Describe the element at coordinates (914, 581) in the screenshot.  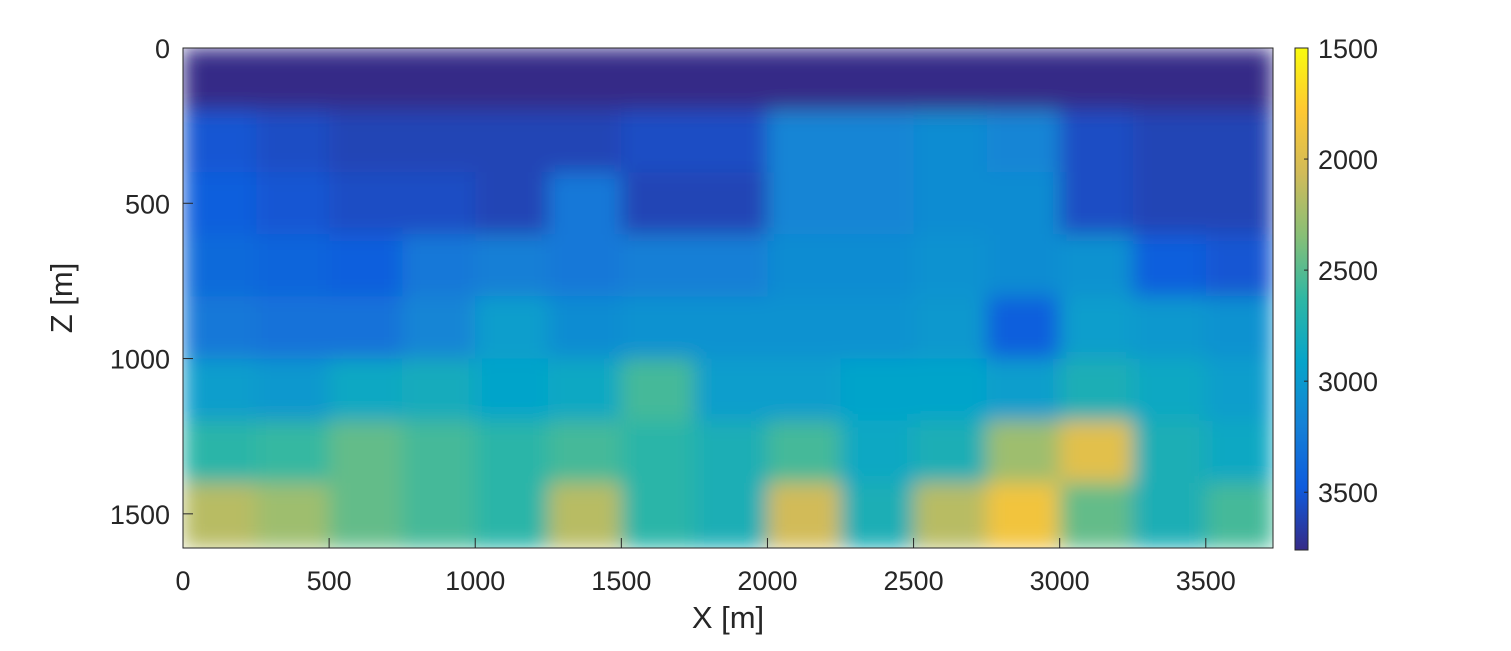
I see `x-tick-label: 2500` at that location.